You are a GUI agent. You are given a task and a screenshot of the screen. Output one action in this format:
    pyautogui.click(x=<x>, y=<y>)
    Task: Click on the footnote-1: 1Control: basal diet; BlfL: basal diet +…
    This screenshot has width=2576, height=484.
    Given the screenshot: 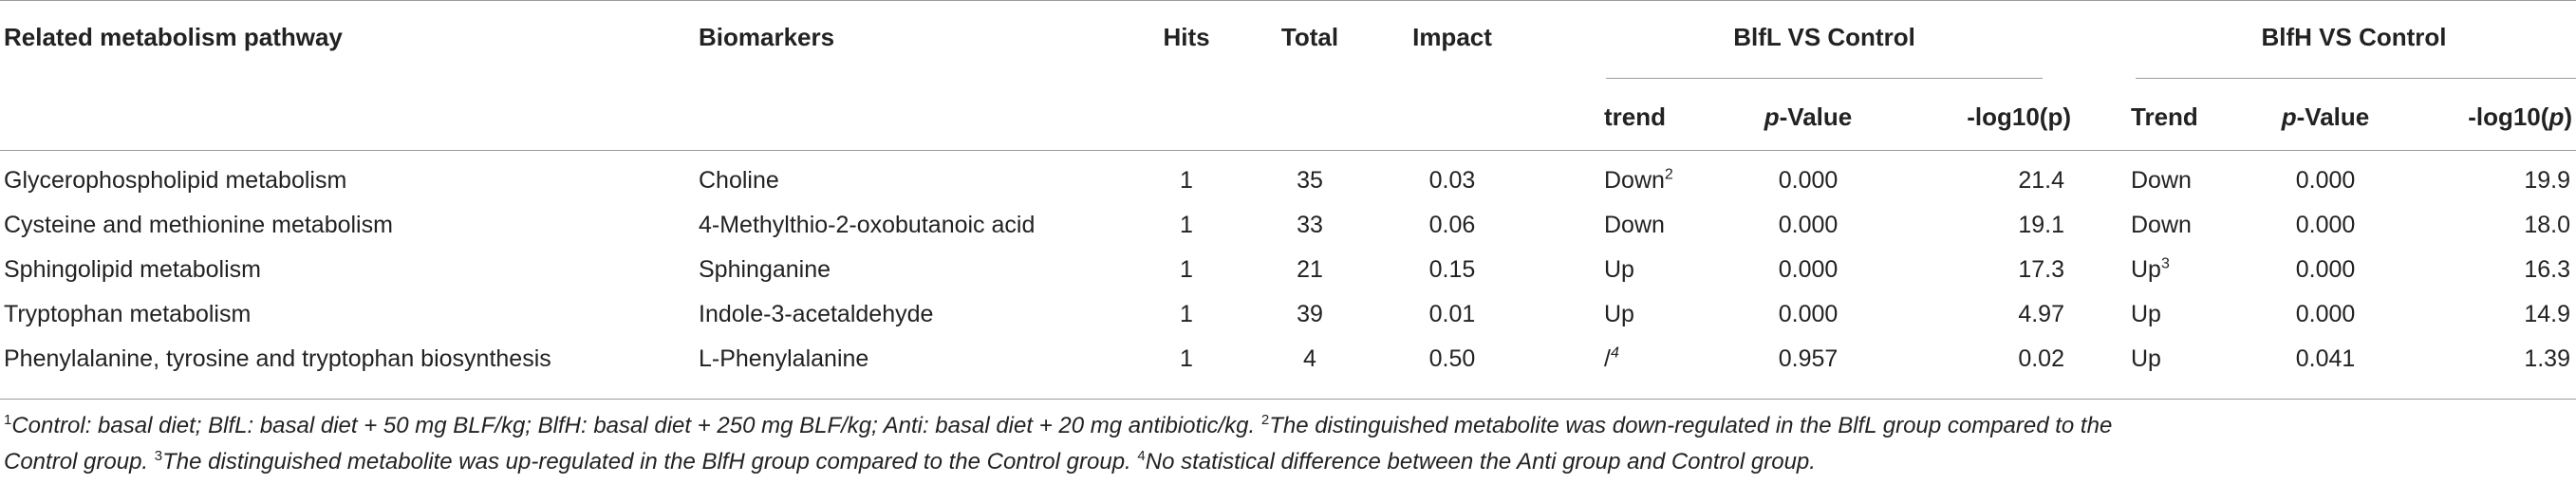 What is the action you would take?
    pyautogui.click(x=630, y=425)
    